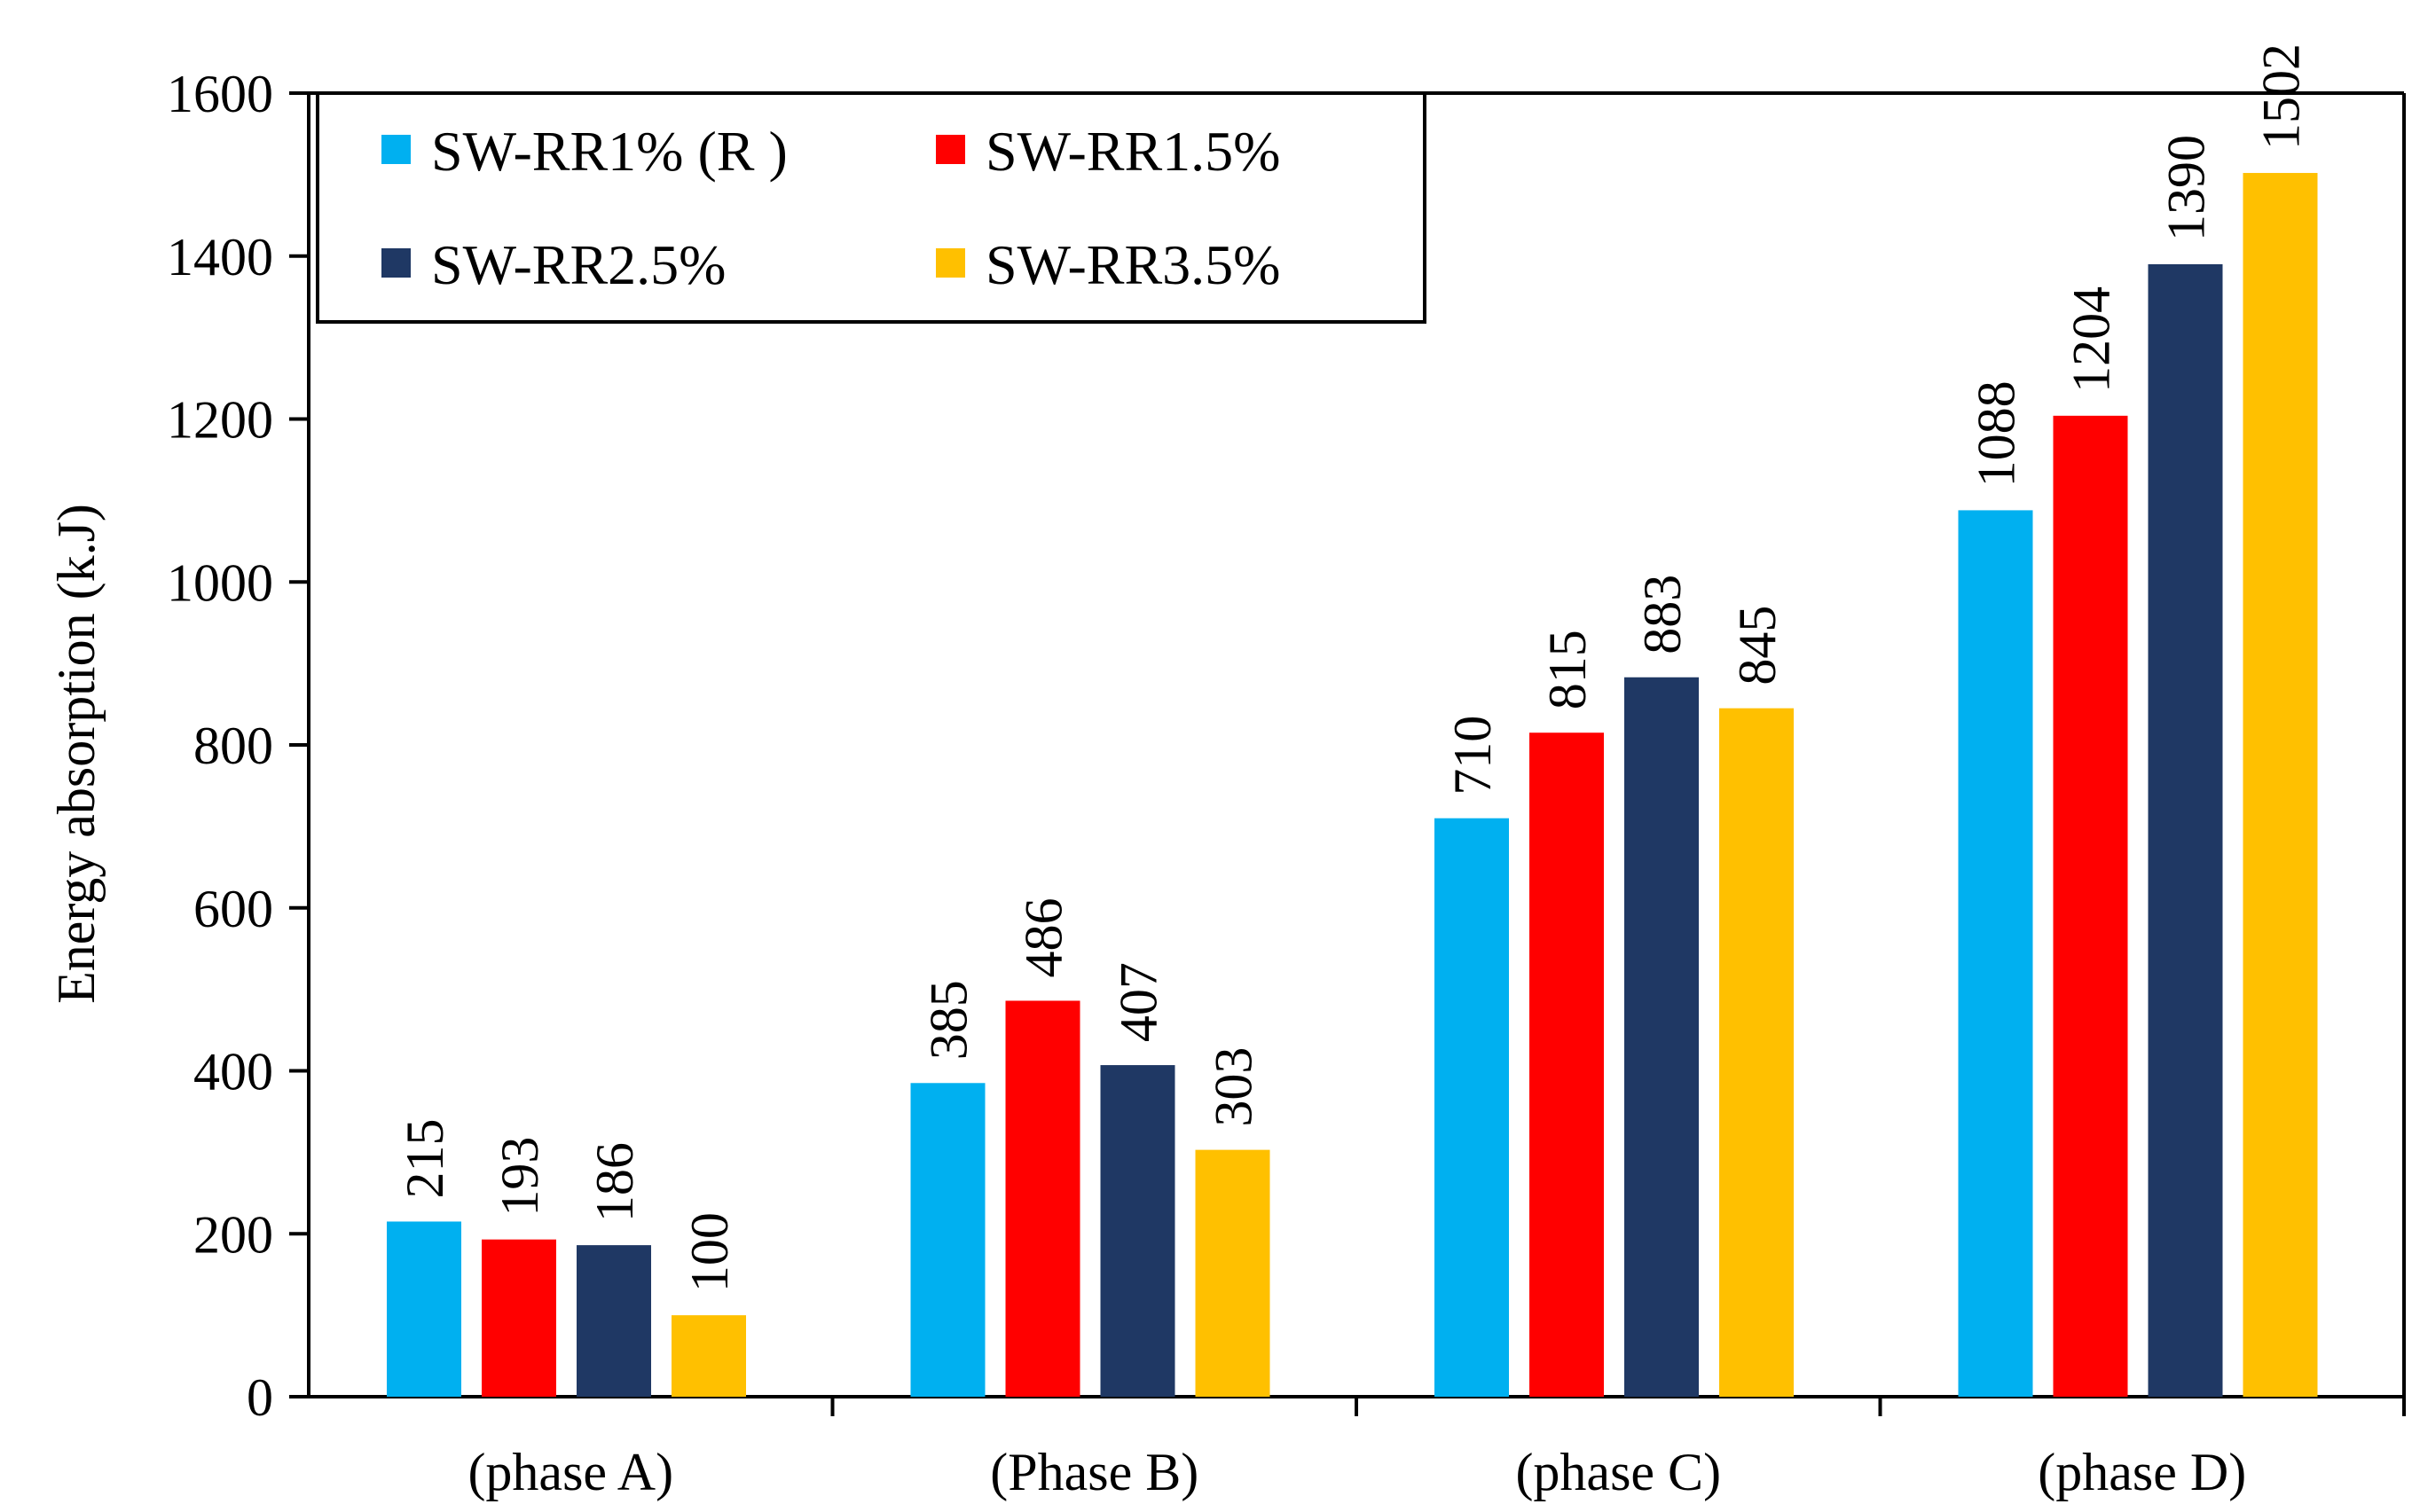 The image size is (2412, 1512). I want to click on legend: SW-RR1% (R ) SW-RR1.5% SW-RR2.5% SW-RR3.5%, so click(871, 207).